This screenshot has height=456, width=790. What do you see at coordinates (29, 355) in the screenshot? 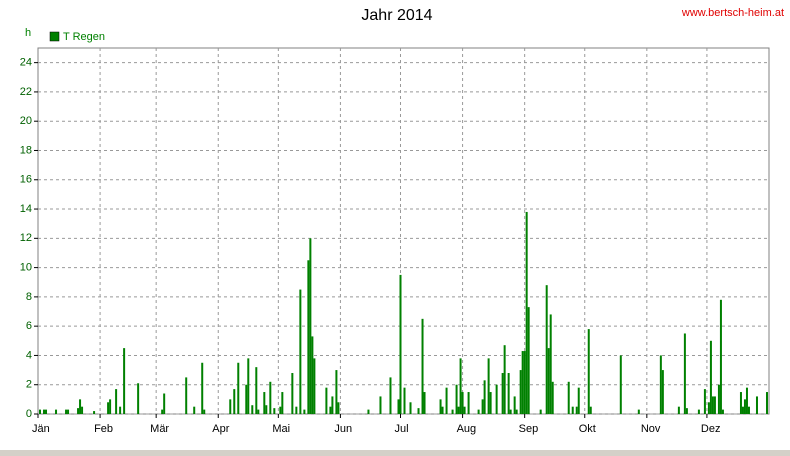
I see `y-tick-label: 4` at bounding box center [29, 355].